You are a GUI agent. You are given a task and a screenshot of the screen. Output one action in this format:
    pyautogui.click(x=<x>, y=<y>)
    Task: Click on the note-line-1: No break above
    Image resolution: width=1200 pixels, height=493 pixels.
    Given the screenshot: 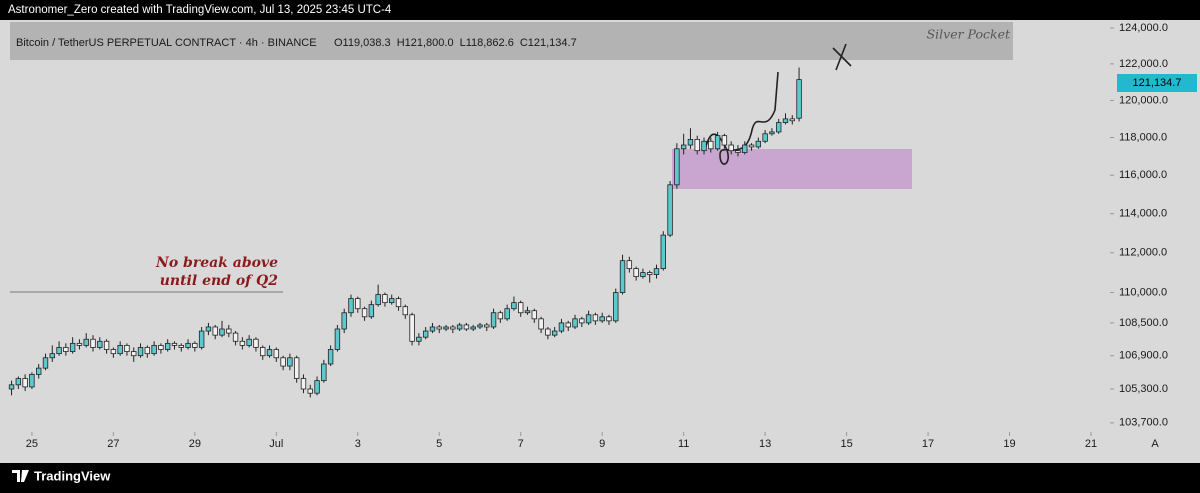 What is the action you would take?
    pyautogui.click(x=216, y=263)
    